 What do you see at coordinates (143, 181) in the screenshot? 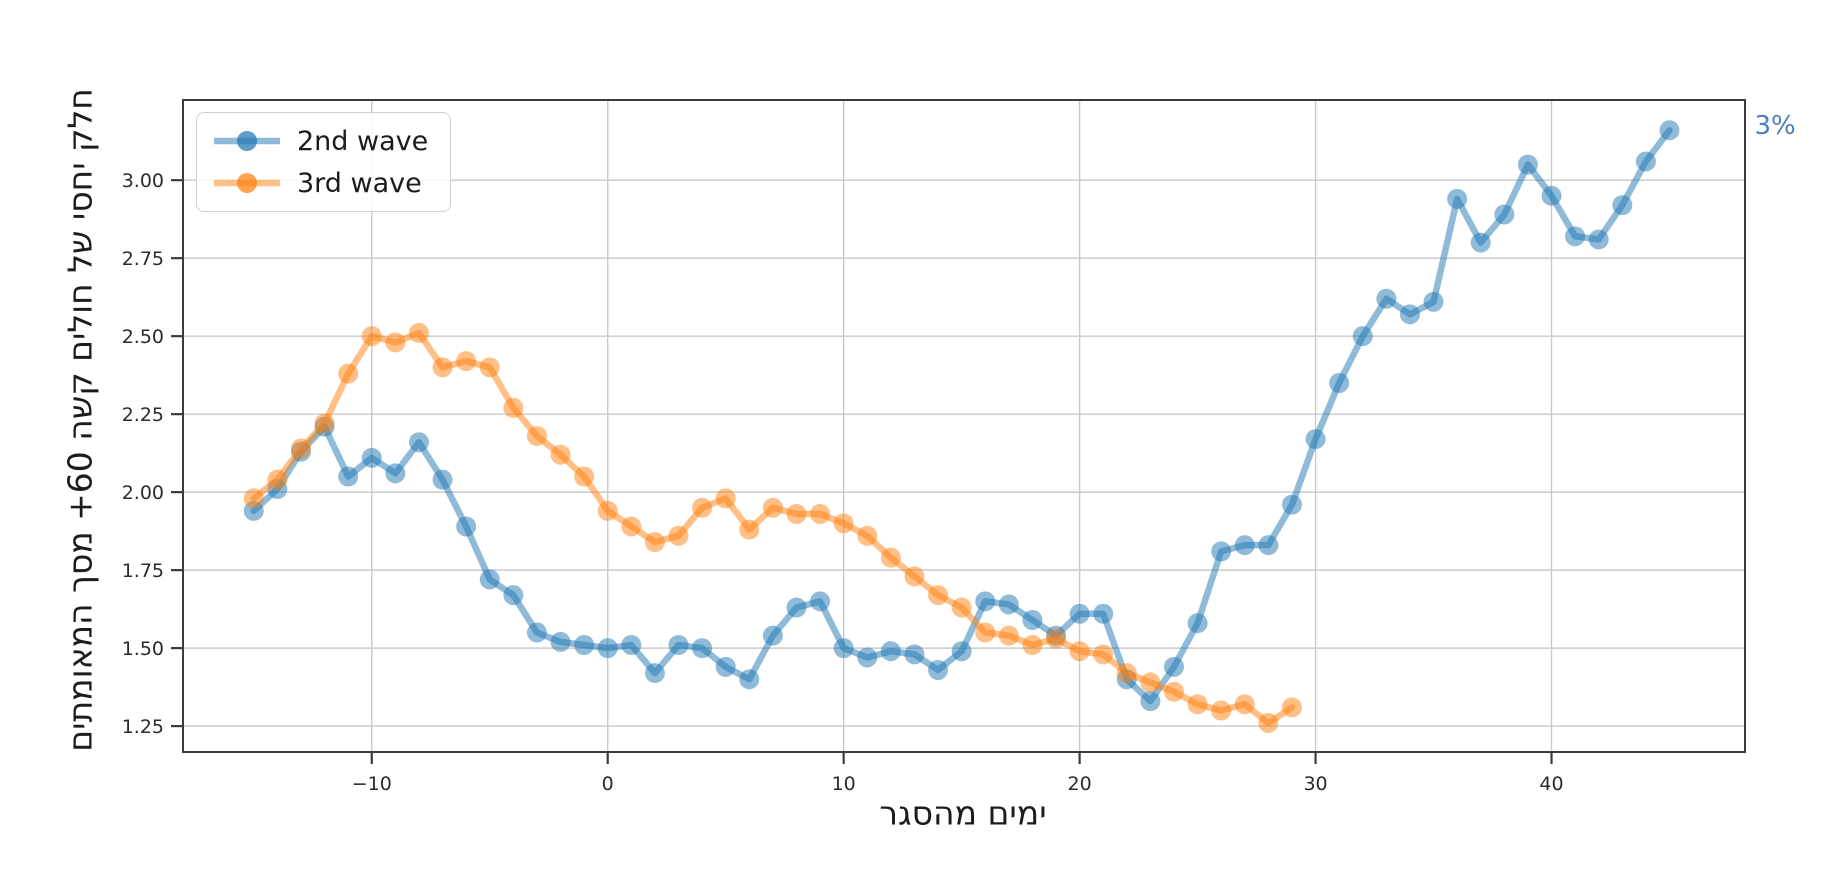
I see `y-tick-label: 3.00` at bounding box center [143, 181].